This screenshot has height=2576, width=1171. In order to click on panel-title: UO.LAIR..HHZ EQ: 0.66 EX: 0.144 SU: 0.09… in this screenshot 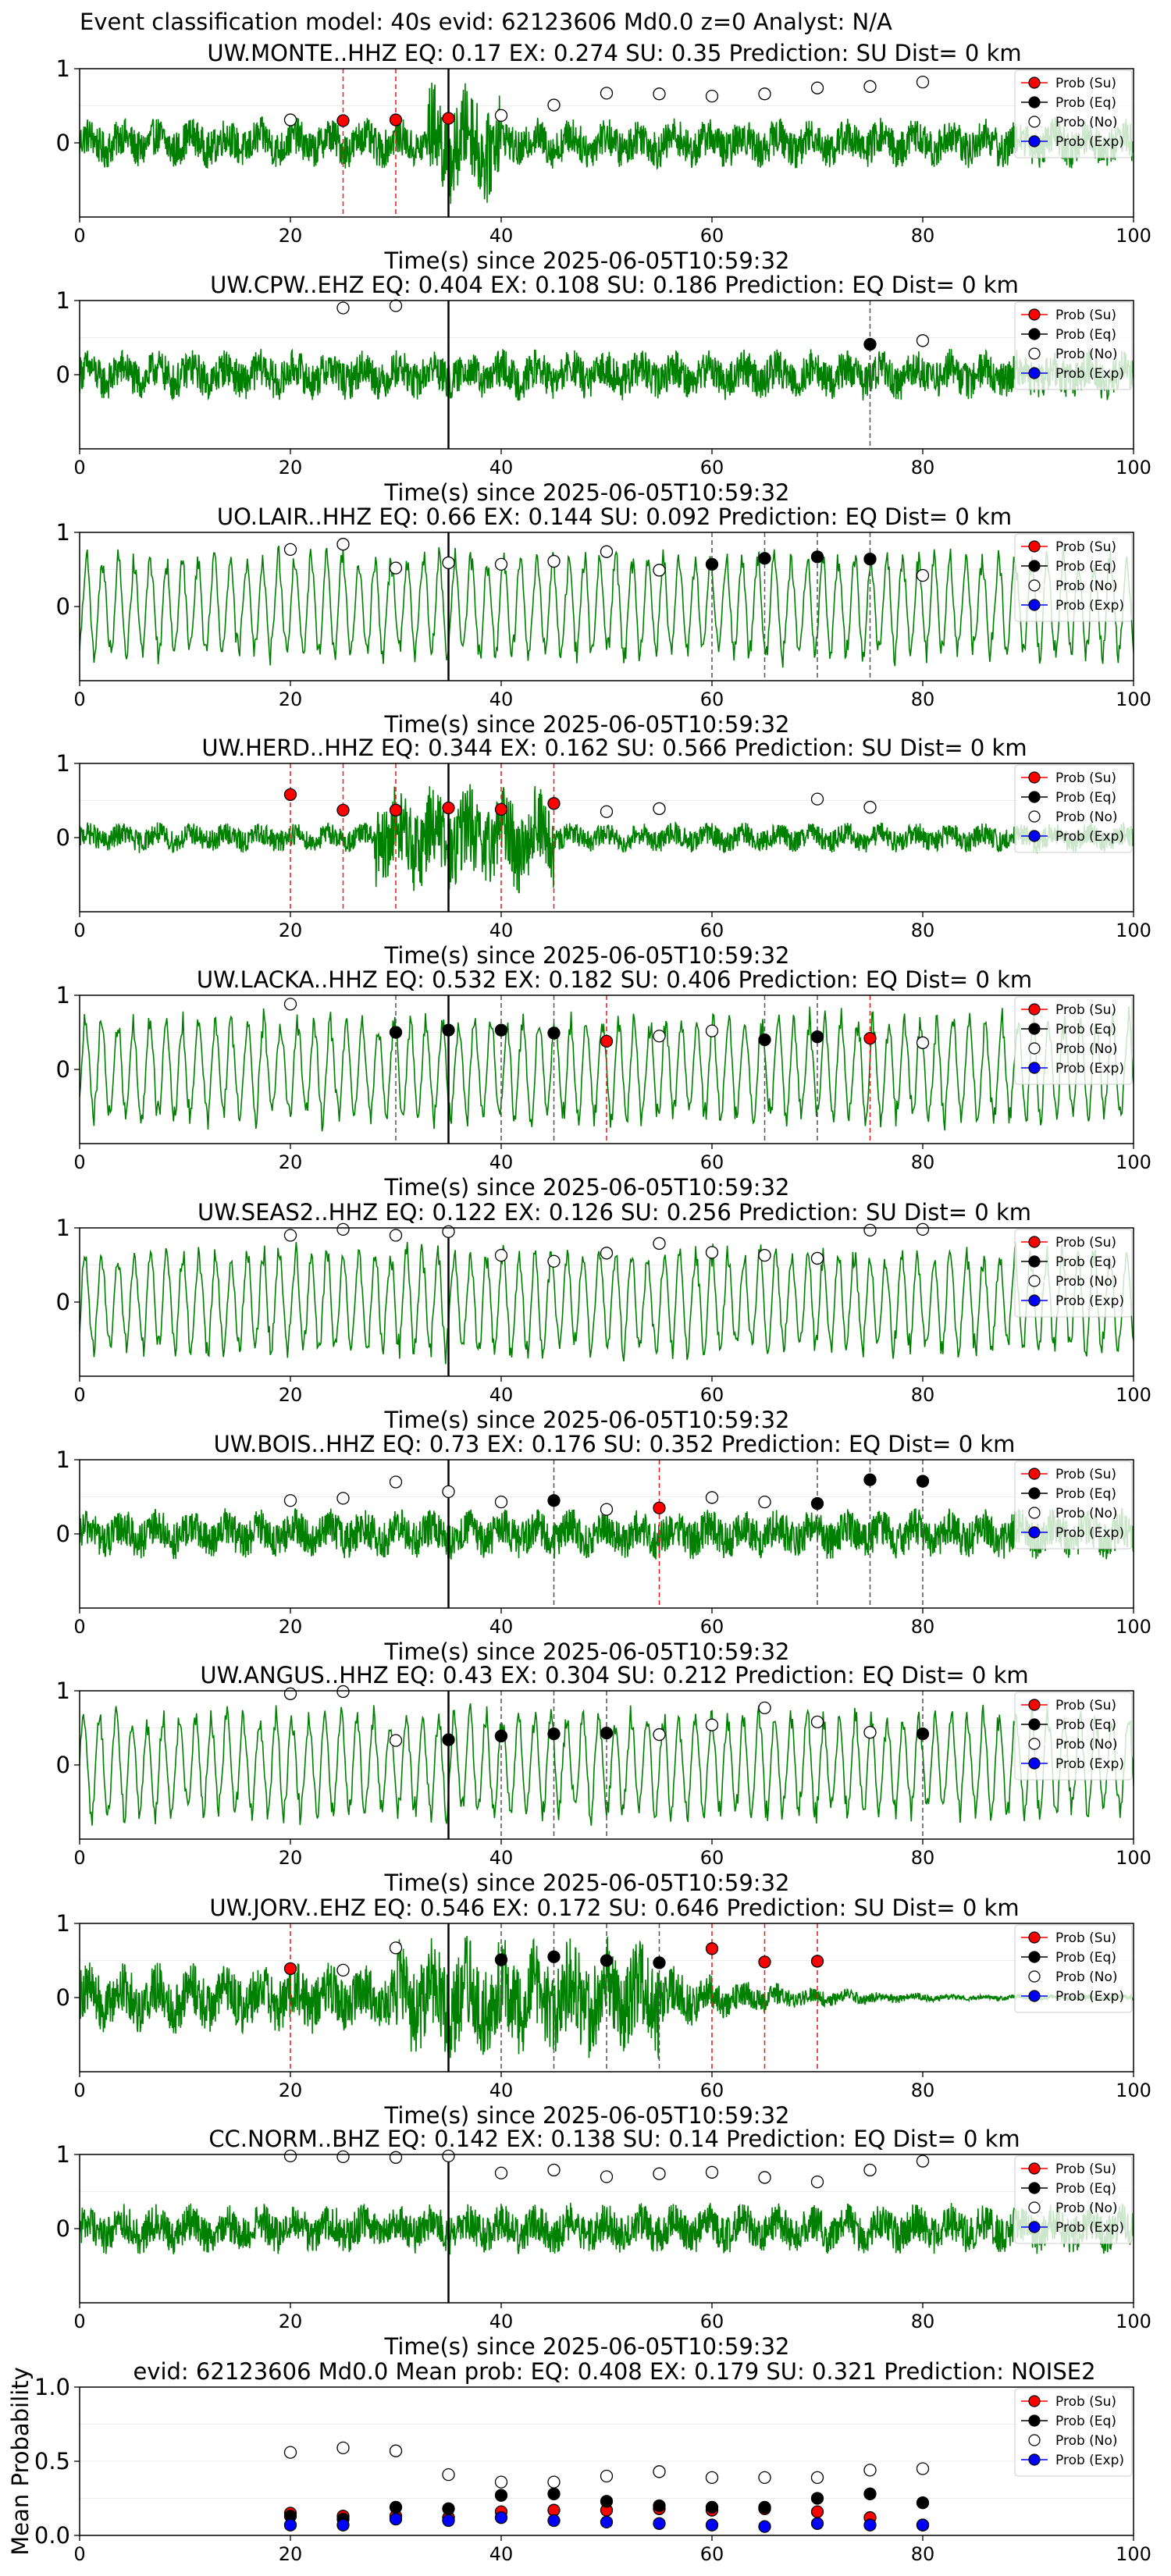, I will do `click(614, 516)`.